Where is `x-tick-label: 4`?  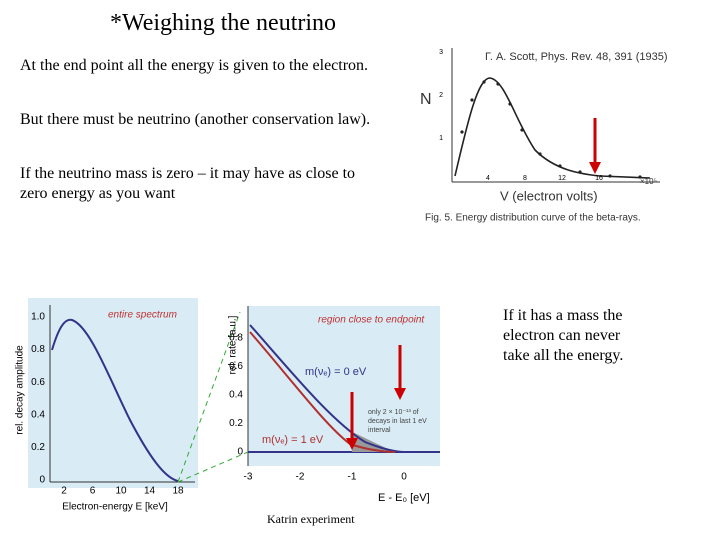 x-tick-label: 4 is located at coordinates (488, 178).